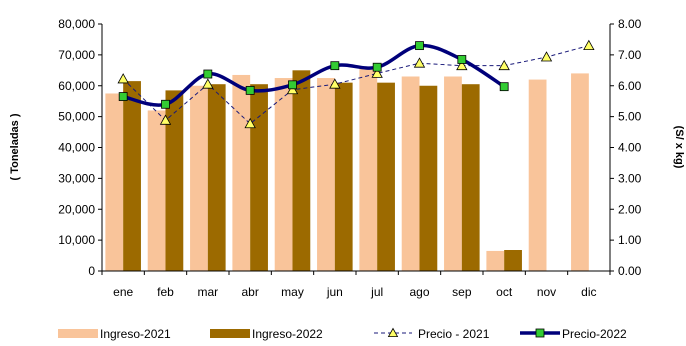 The height and width of the screenshot is (346, 686). What do you see at coordinates (454, 334) in the screenshot?
I see `legend-label-precio-2021: Precio - 2021` at bounding box center [454, 334].